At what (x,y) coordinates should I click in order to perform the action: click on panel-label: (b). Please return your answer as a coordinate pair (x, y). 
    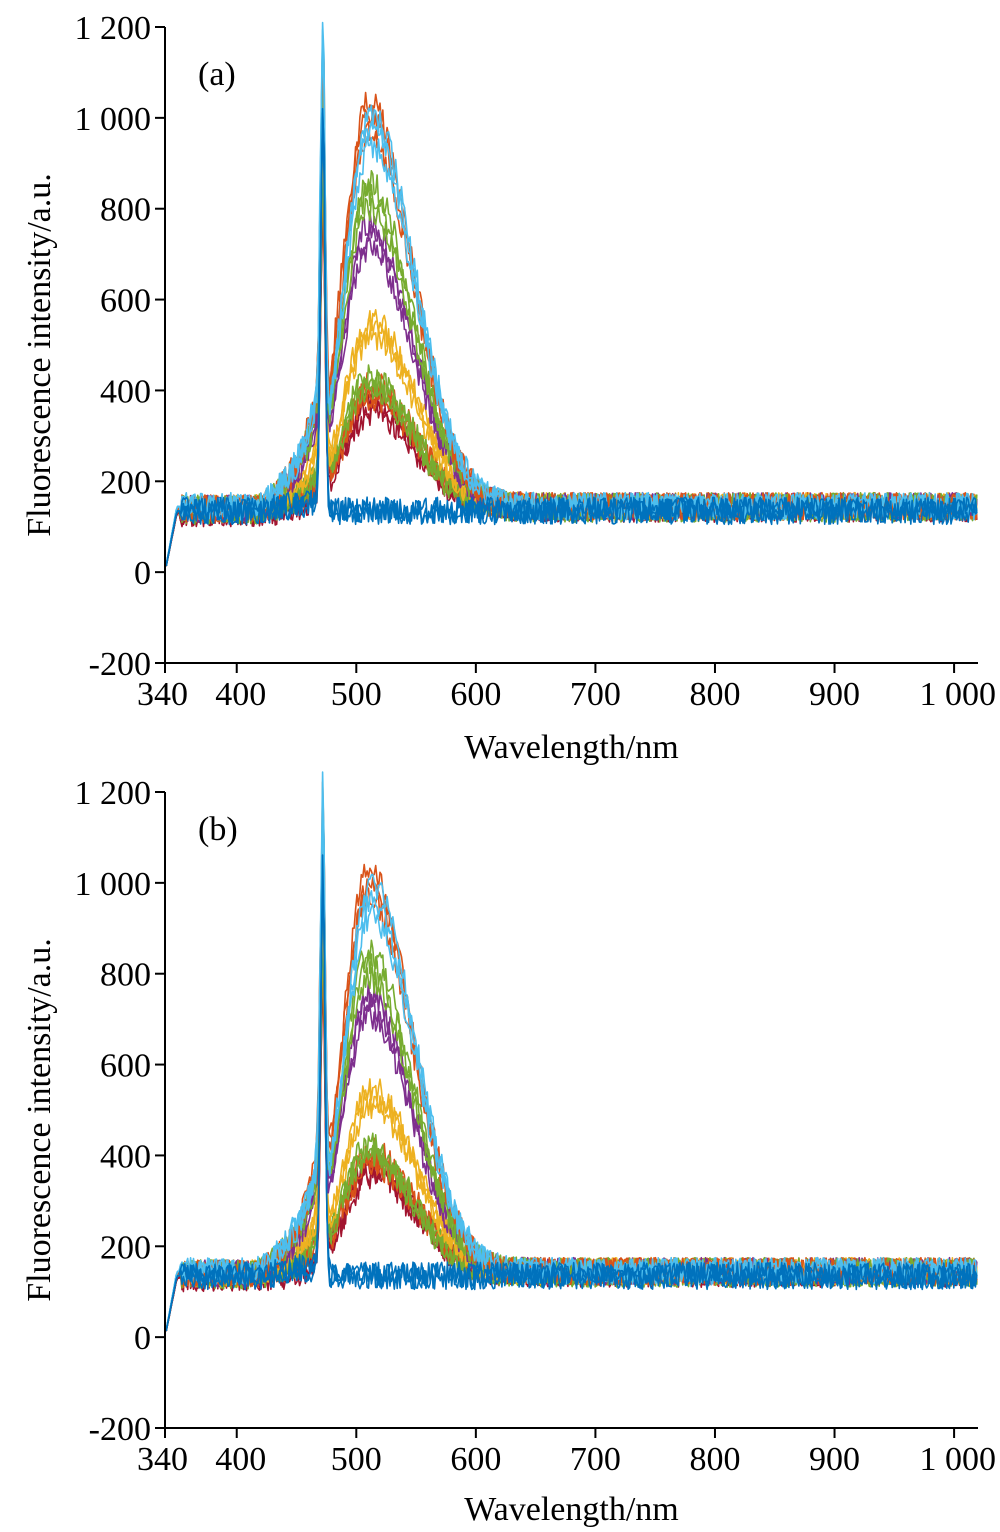
    Looking at the image, I should click on (218, 829).